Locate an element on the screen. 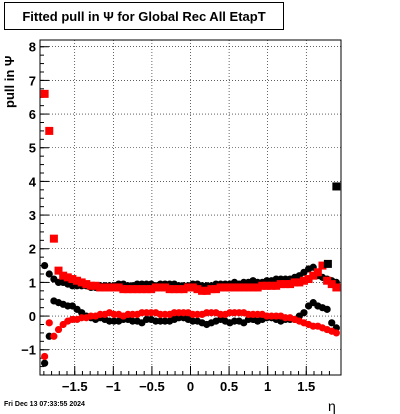 The image size is (400, 414). x-tick-label: 0.5 is located at coordinates (229, 386).